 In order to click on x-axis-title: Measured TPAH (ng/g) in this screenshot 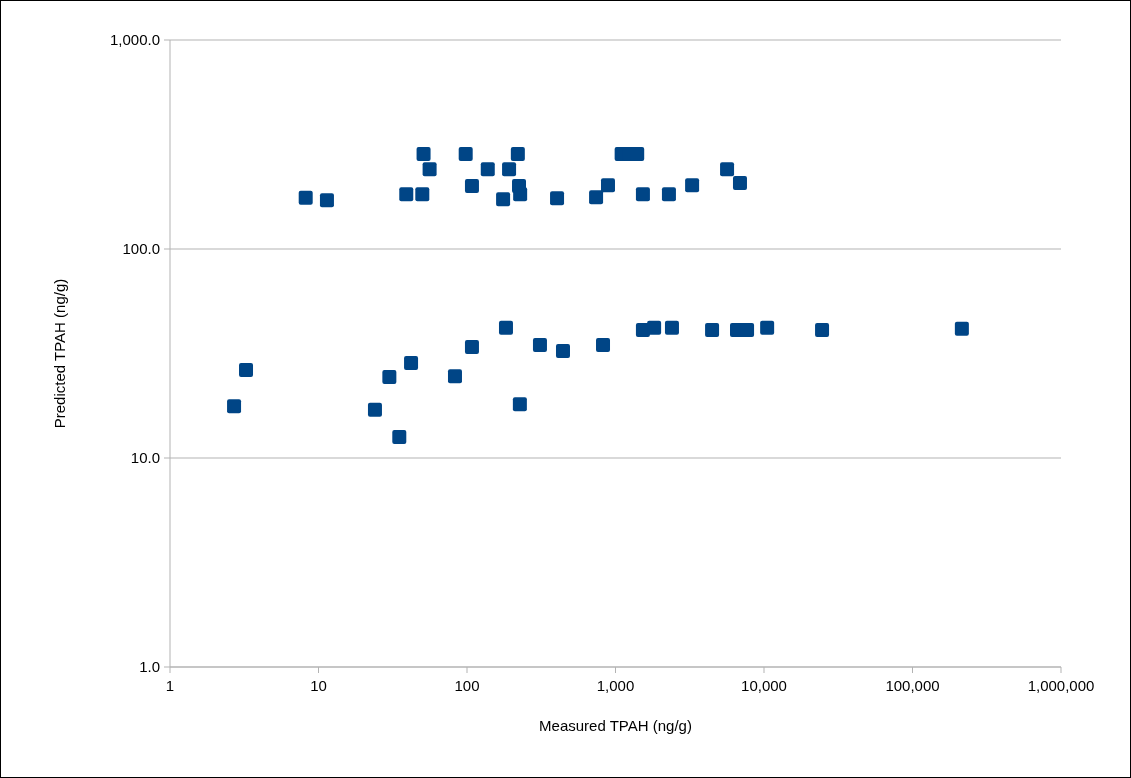, I will do `click(615, 725)`.